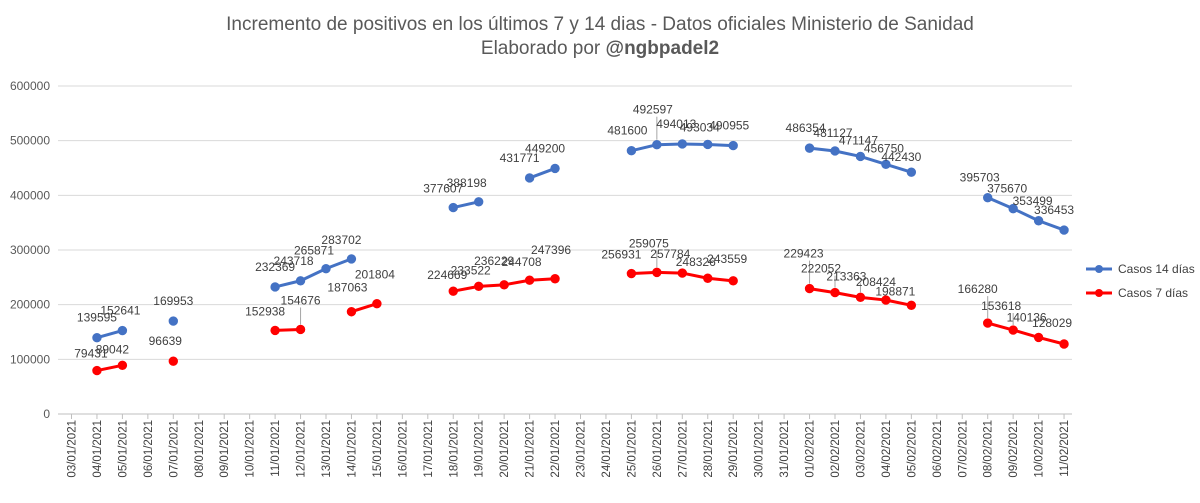 This screenshot has height=503, width=1200. Describe the element at coordinates (1040, 449) in the screenshot. I see `x-tick-label: 10/02/2021` at that location.